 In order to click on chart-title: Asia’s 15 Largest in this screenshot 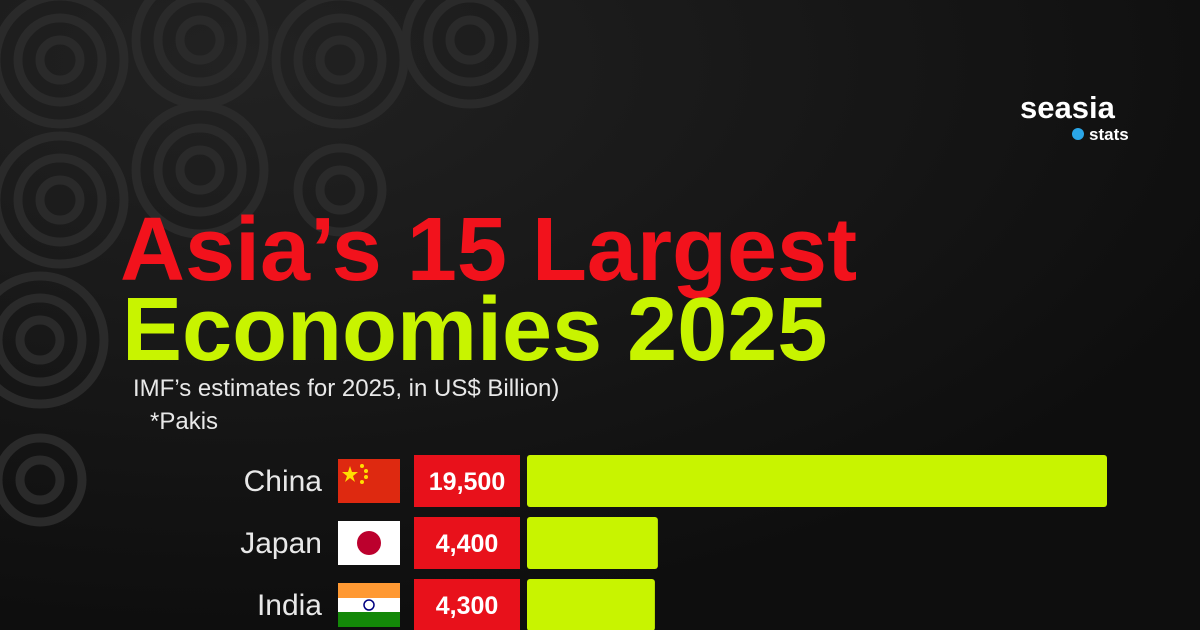, I will do `click(488, 250)`.